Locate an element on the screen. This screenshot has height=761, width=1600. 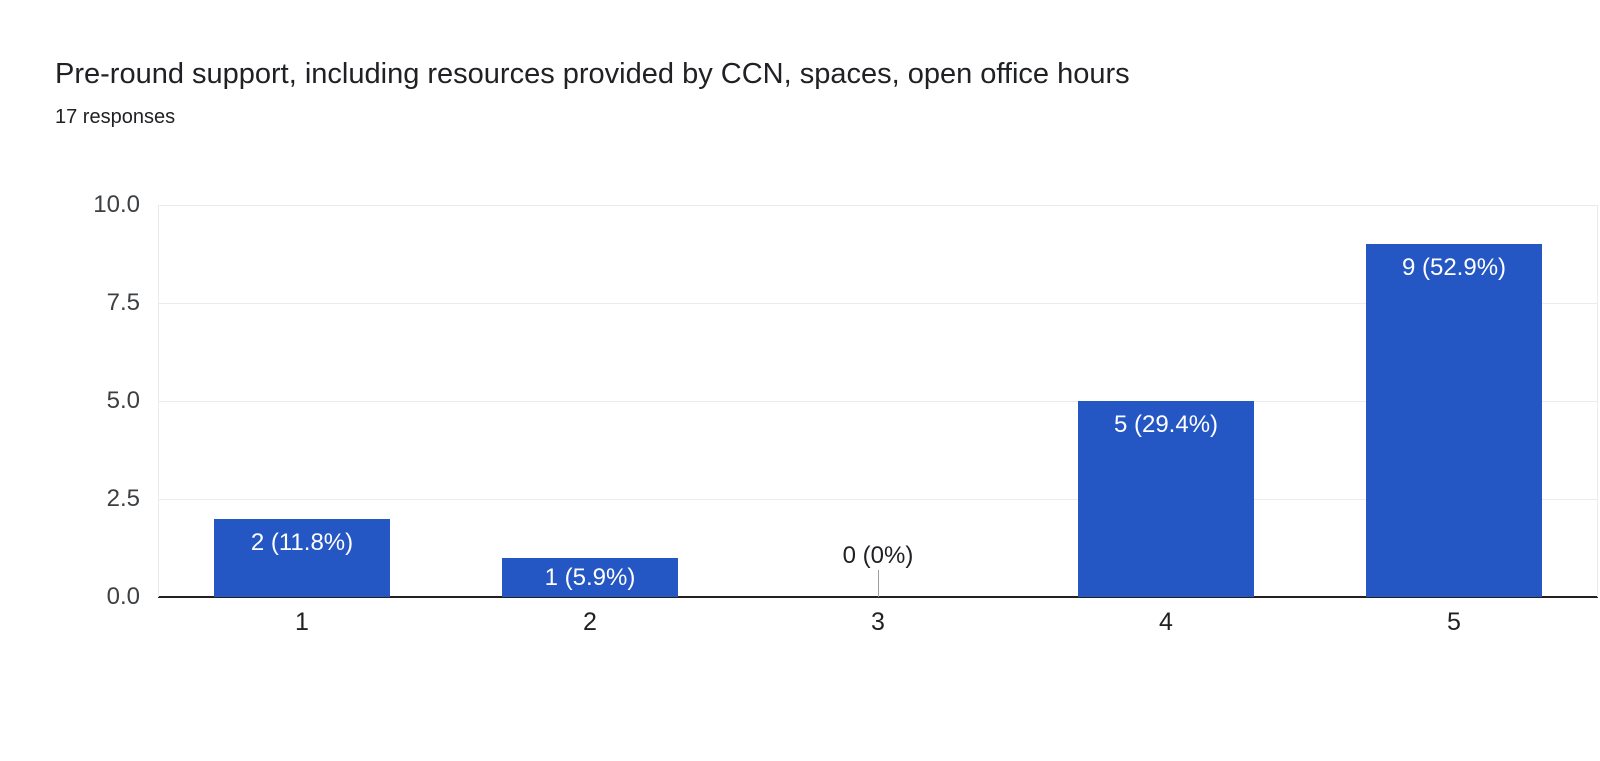
x-tick-label: 4 is located at coordinates (1166, 622).